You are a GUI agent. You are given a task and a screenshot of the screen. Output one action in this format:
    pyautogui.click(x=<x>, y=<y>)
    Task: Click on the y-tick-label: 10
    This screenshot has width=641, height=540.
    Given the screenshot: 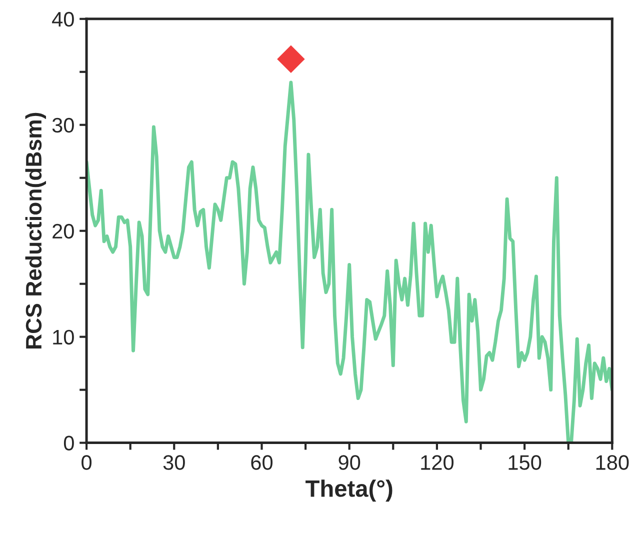 What is the action you would take?
    pyautogui.click(x=63, y=337)
    